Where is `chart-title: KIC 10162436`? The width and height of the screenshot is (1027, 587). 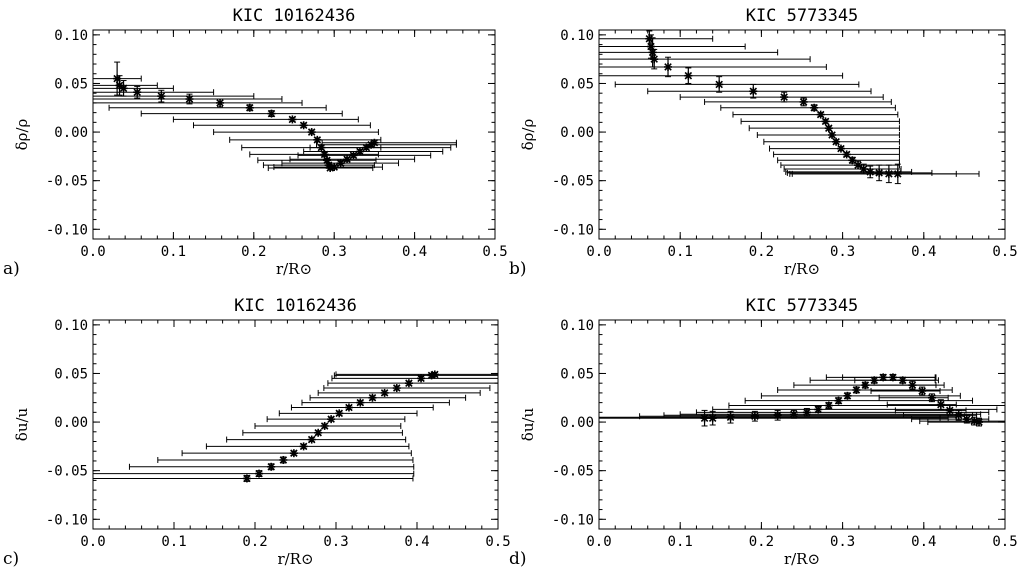 chart-title: KIC 10162436 is located at coordinates (294, 16).